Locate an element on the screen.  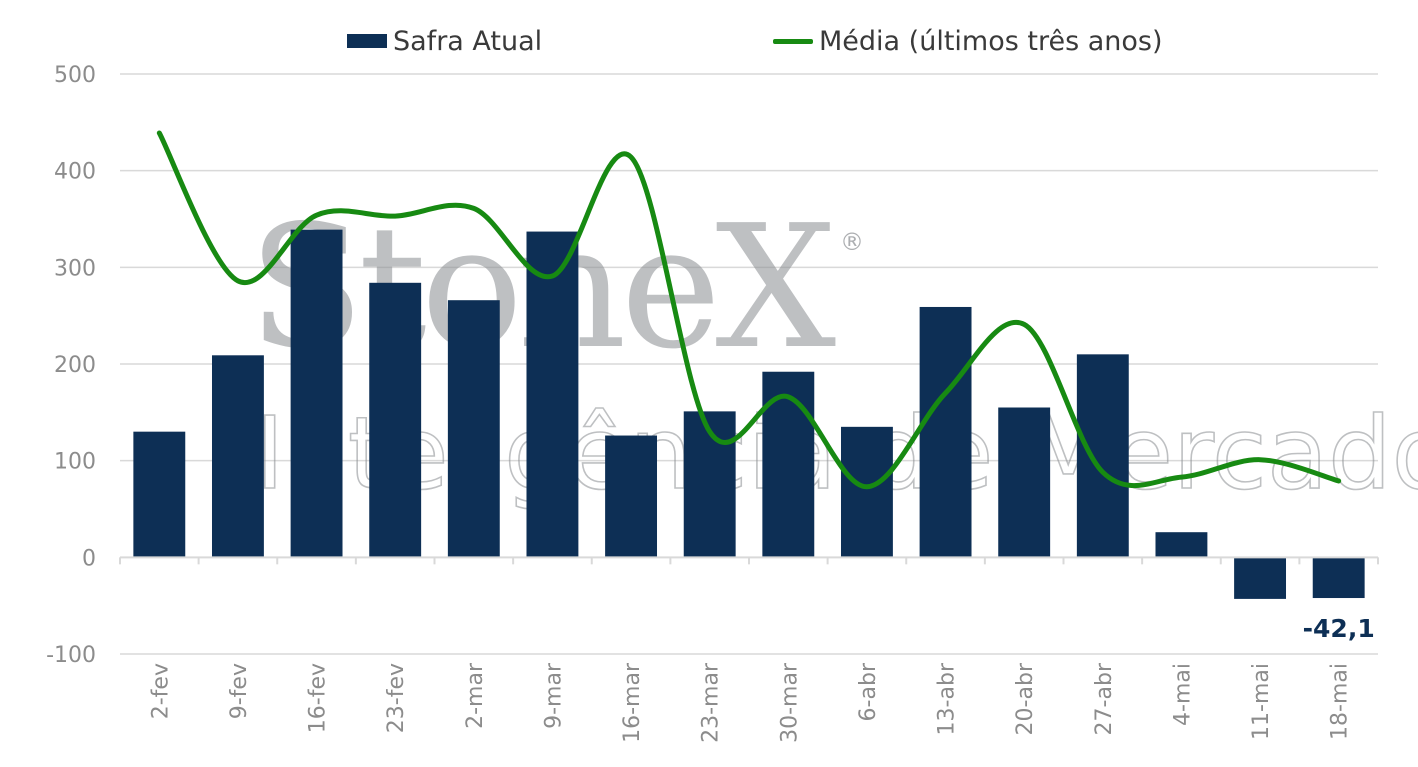
data-label: -42,1 is located at coordinates (1339, 628).